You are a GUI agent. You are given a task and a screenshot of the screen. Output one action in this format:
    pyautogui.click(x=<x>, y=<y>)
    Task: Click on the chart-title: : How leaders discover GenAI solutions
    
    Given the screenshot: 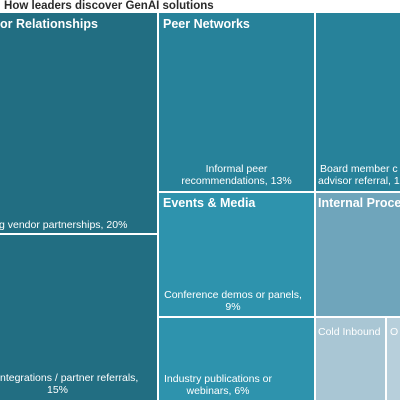 What is the action you would take?
    pyautogui.click(x=107, y=6)
    